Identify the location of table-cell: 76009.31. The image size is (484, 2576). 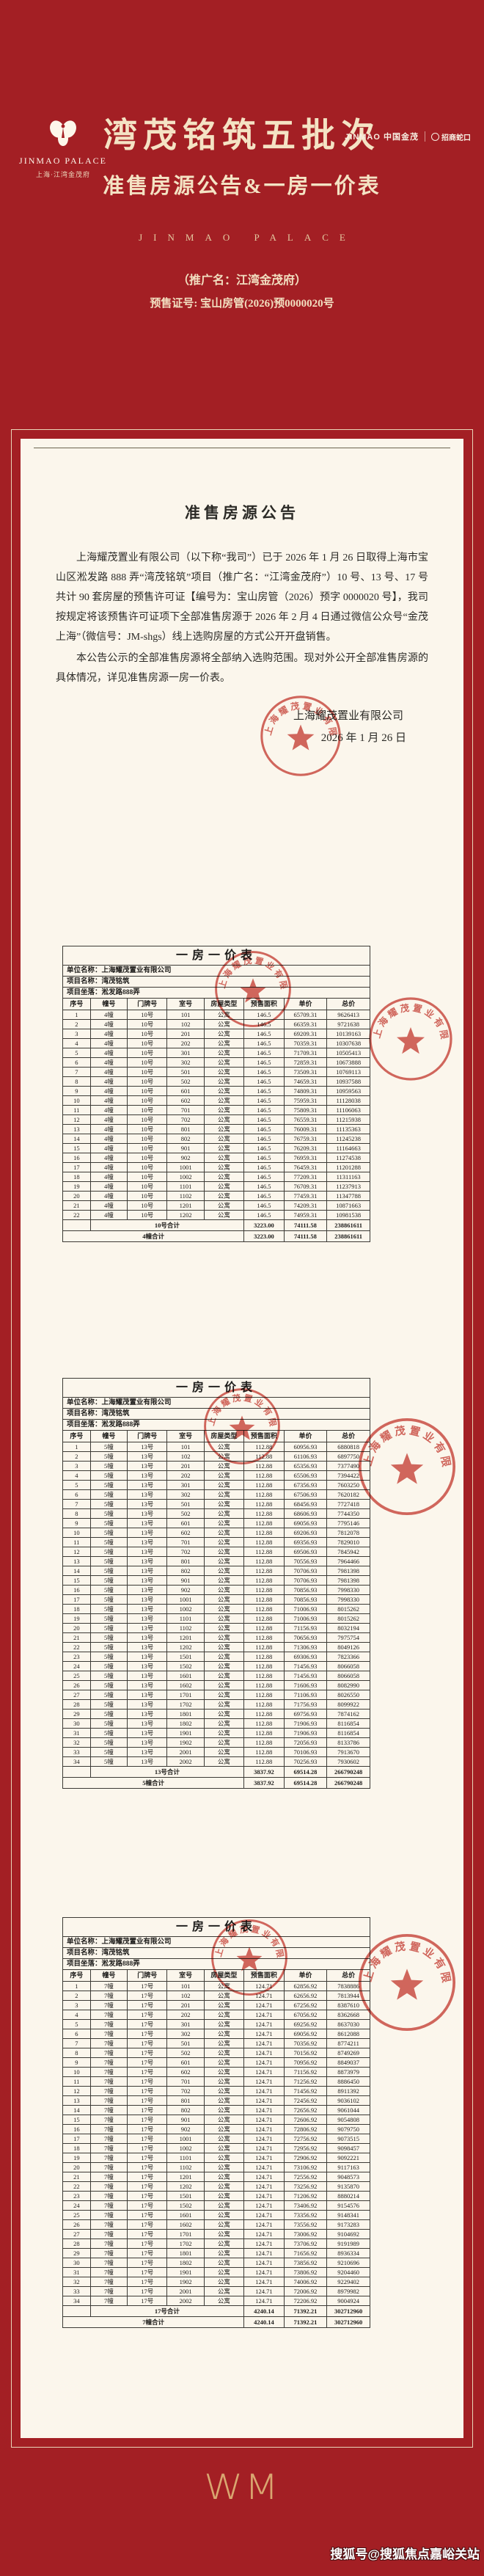
(305, 1129).